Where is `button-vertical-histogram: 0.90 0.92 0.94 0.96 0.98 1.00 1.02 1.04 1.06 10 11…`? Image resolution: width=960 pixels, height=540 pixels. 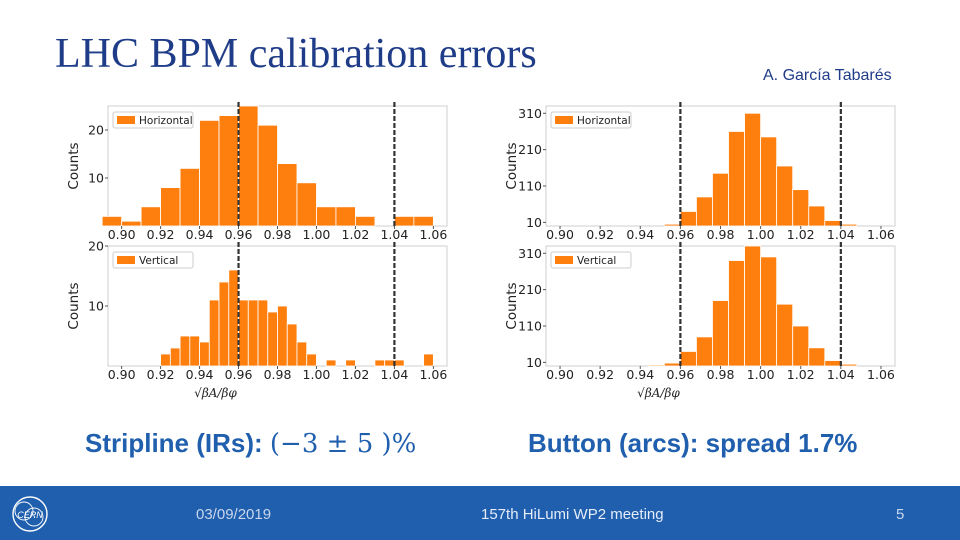
button-vertical-histogram: 0.90 0.92 0.94 0.96 0.98 1.00 1.02 1.04 1.06 10 11… is located at coordinates (700, 321).